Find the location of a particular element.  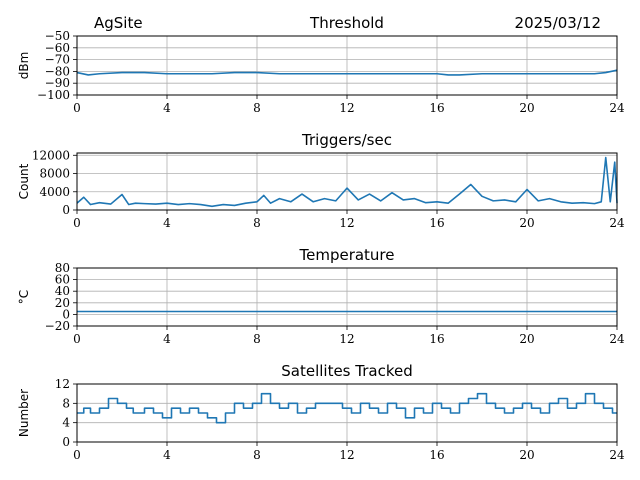

y-tick-label: 8000 is located at coordinates (54, 174).